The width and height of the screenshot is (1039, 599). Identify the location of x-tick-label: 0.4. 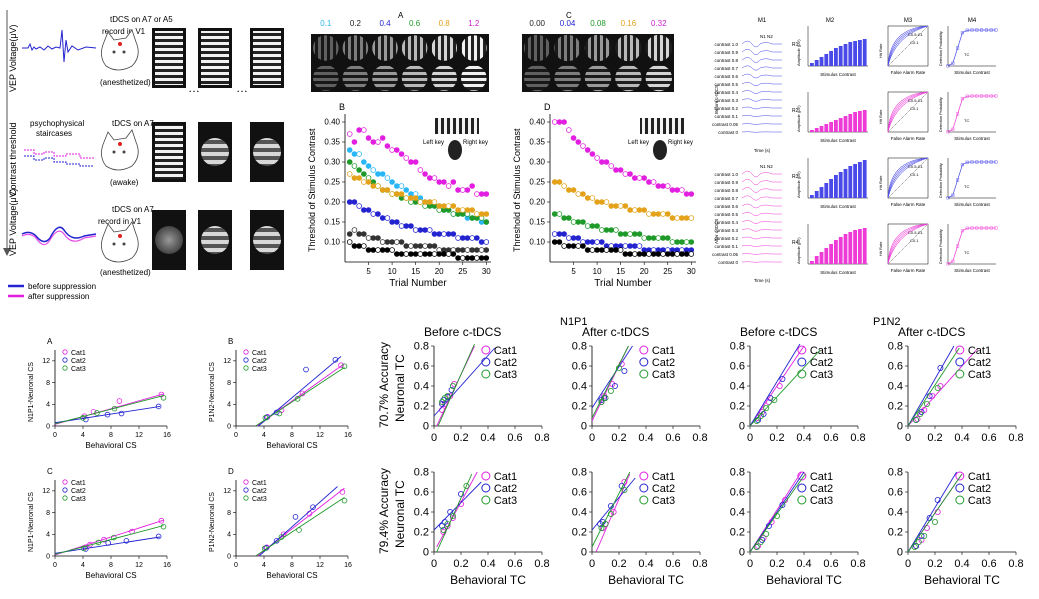
(487, 564).